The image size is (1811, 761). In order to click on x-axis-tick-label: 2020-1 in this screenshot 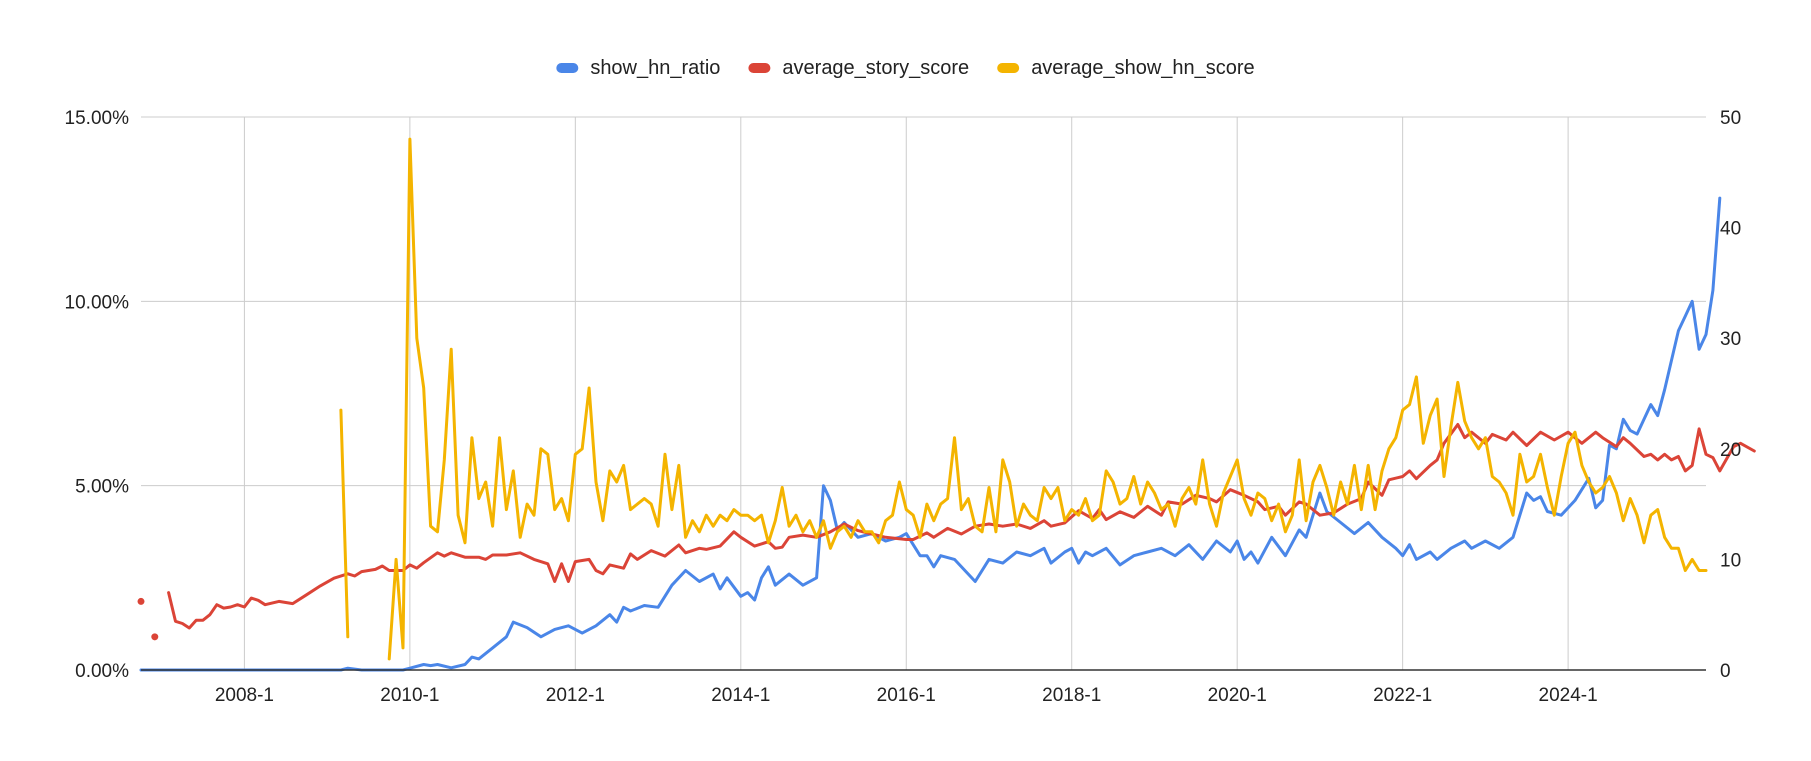, I will do `click(1237, 695)`.